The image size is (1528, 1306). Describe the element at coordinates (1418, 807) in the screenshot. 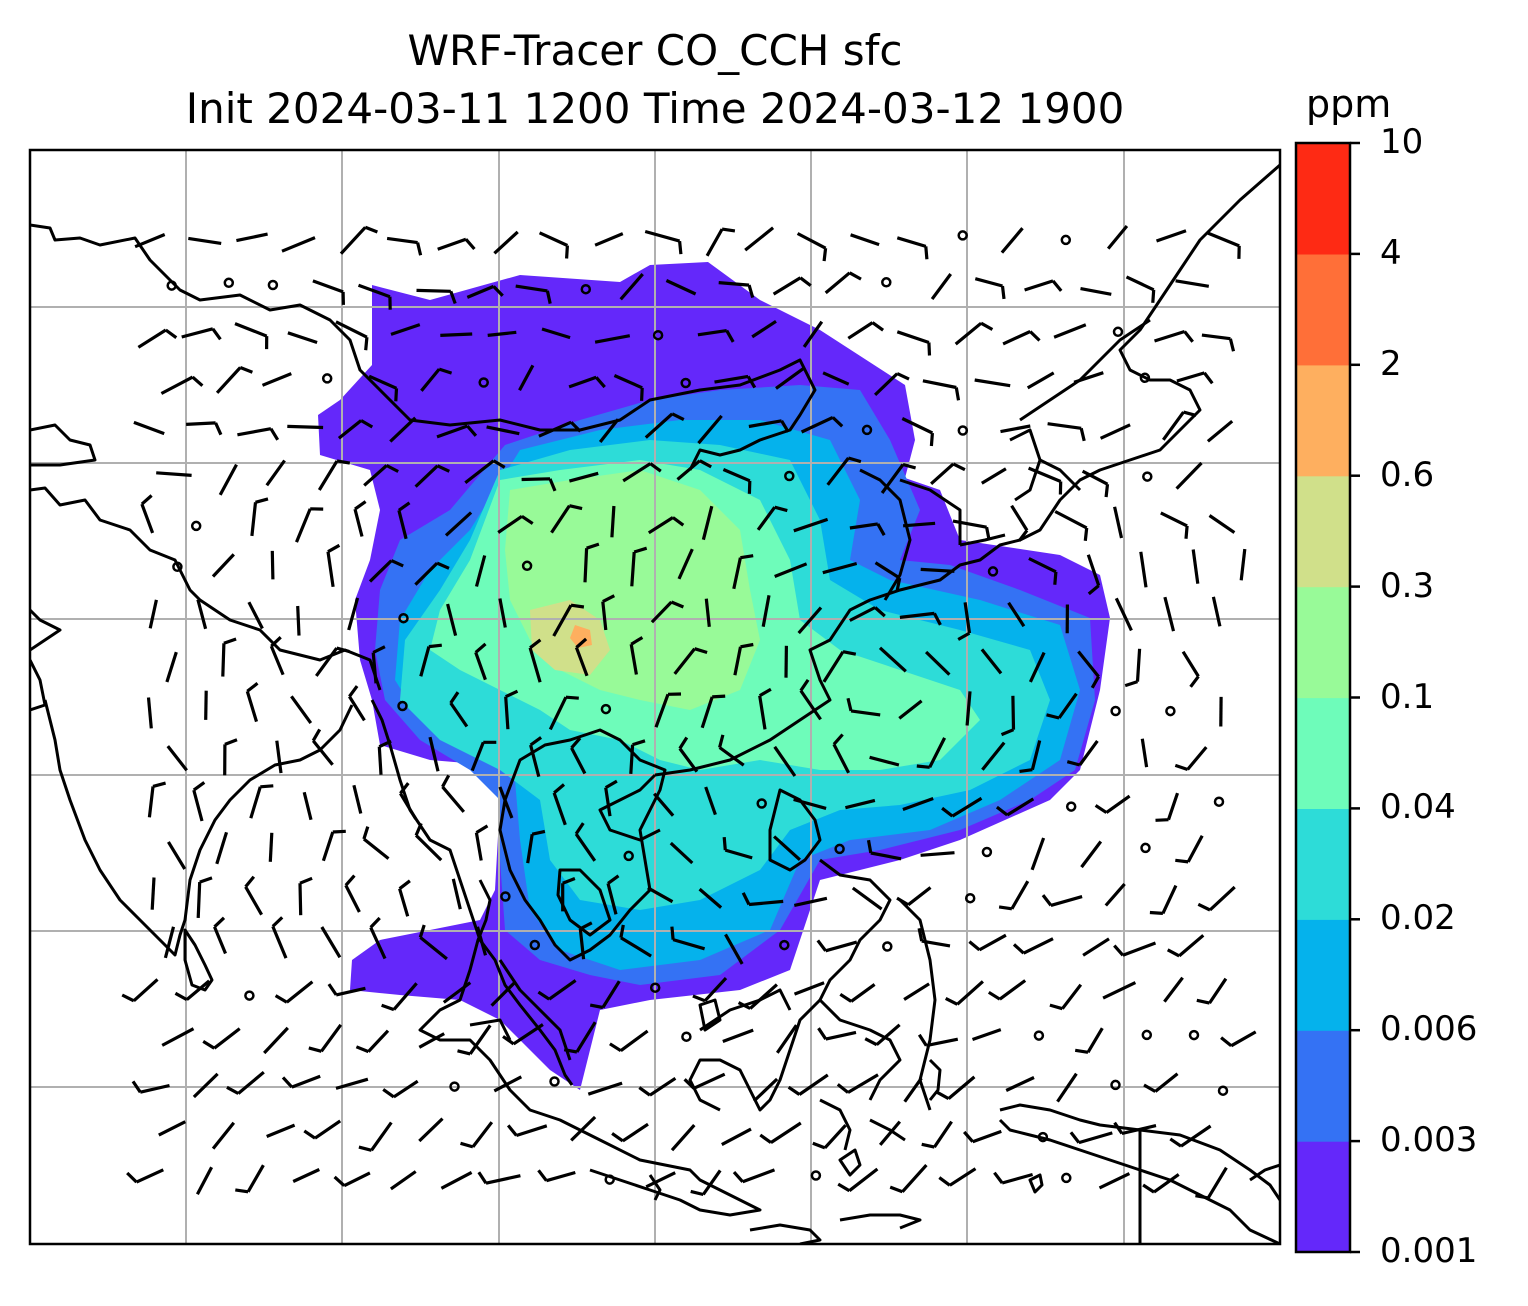

I see `colorbar-tick-label: 0.04` at that location.